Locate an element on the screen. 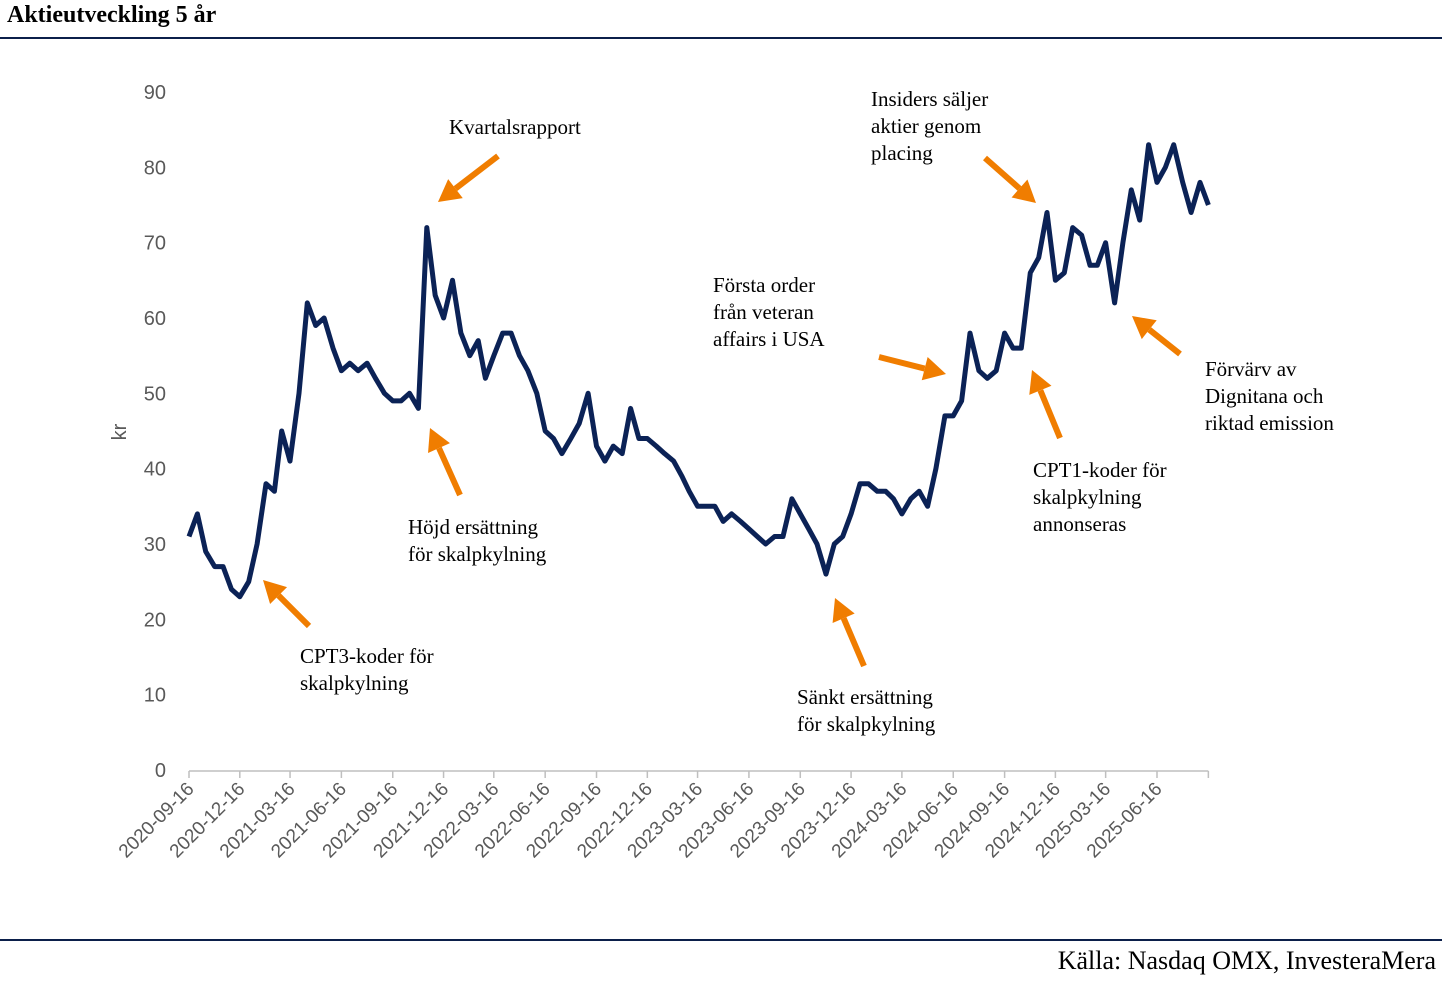 The width and height of the screenshot is (1456, 987). annotation-forvarv: Förvärv av Dignitana och riktad emission is located at coordinates (1269, 396).